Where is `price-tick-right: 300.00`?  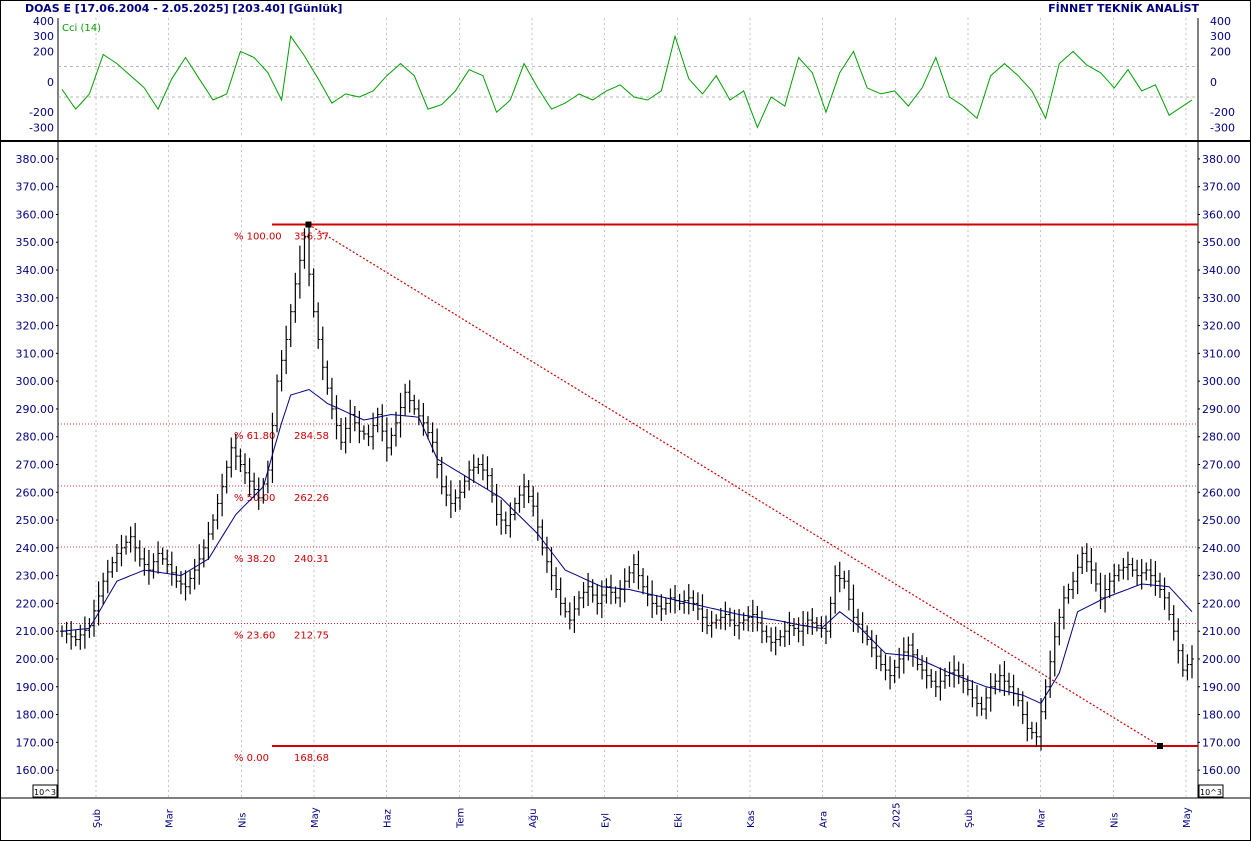 price-tick-right: 300.00 is located at coordinates (1221, 381).